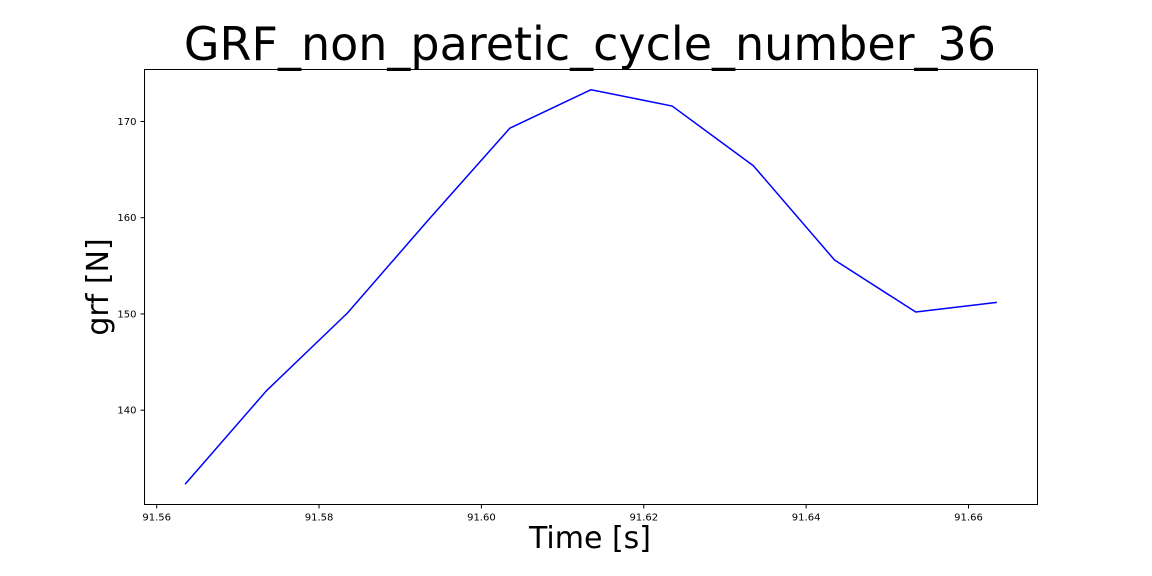  What do you see at coordinates (481, 518) in the screenshot?
I see `x-tick-label: 91.60` at bounding box center [481, 518].